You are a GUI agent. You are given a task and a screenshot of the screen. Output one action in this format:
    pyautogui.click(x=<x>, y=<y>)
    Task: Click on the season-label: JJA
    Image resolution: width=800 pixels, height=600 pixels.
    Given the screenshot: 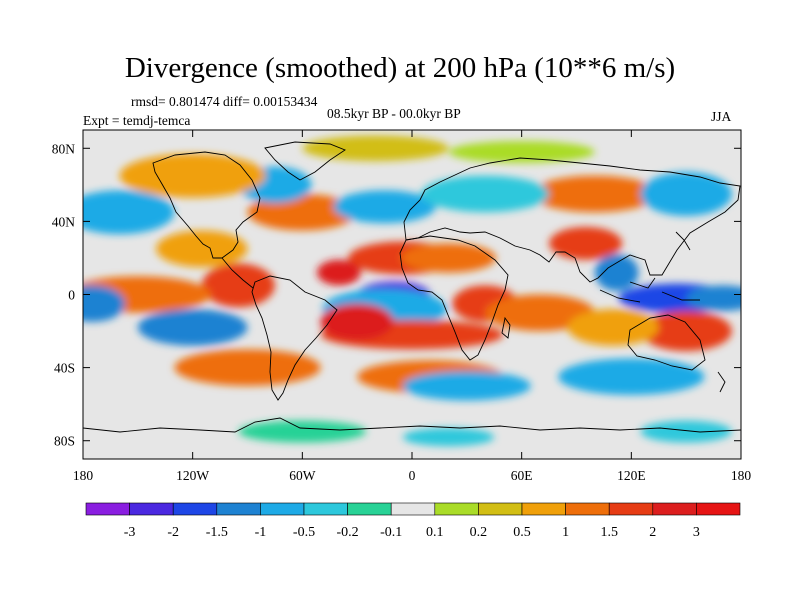 What is the action you would take?
    pyautogui.click(x=721, y=116)
    